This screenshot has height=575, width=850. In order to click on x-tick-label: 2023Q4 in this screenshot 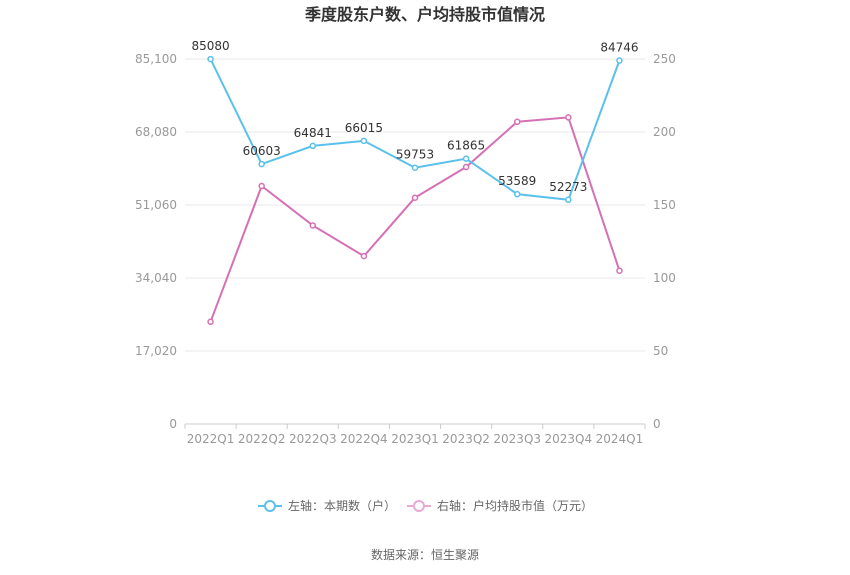, I will do `click(569, 439)`.